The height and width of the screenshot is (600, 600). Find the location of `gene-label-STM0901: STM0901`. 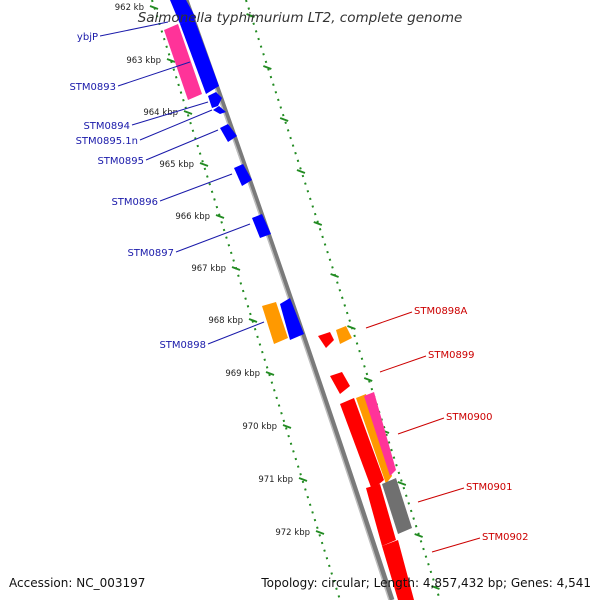

gene-label-STM0901: STM0901 is located at coordinates (489, 487).